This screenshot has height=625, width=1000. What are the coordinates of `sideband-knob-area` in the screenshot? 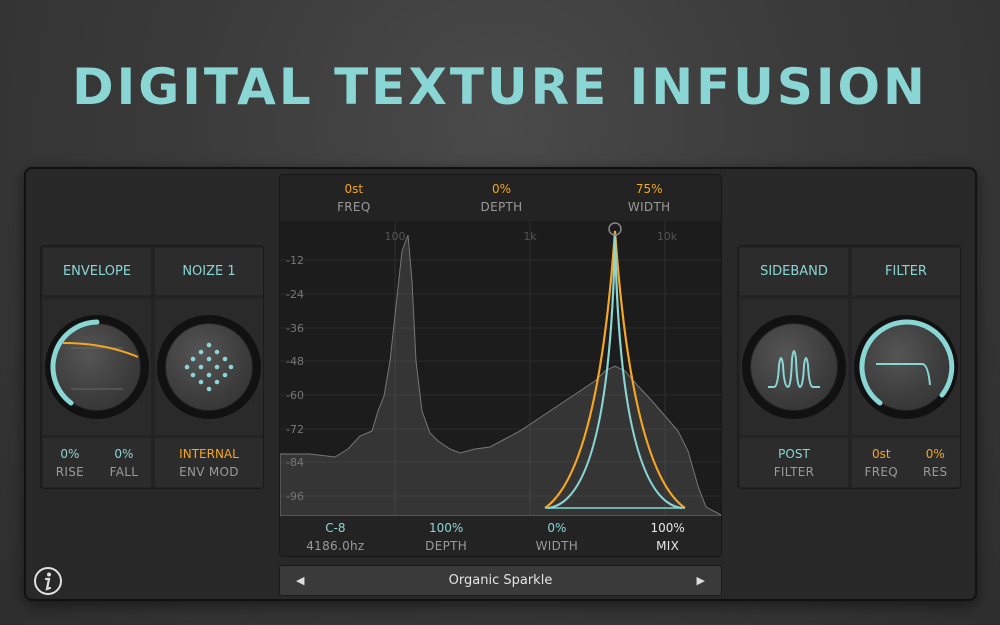 It's located at (794, 367).